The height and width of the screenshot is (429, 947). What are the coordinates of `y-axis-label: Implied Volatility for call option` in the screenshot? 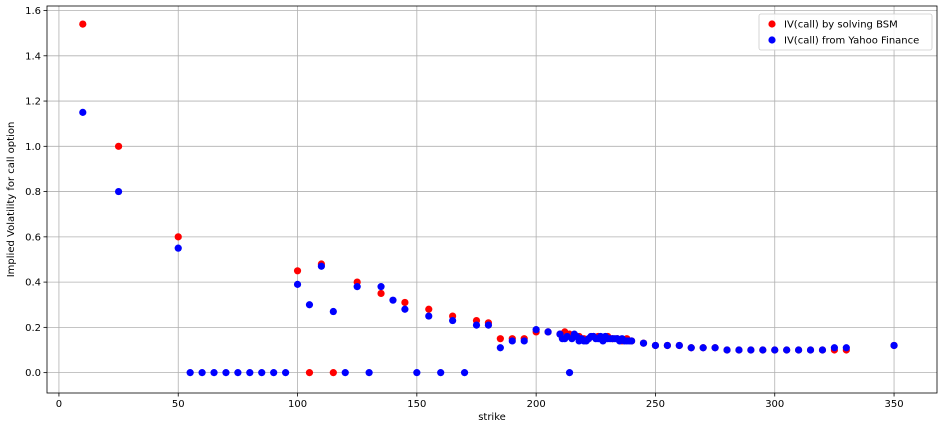 It's located at (11, 200).